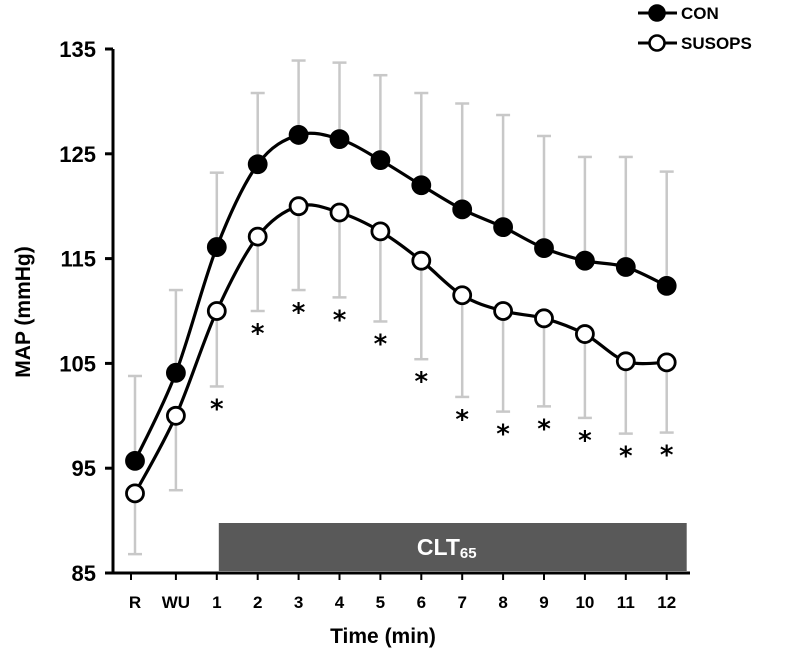 This screenshot has width=786, height=654. I want to click on y-axis-title: MAP (mmHg), so click(23, 311).